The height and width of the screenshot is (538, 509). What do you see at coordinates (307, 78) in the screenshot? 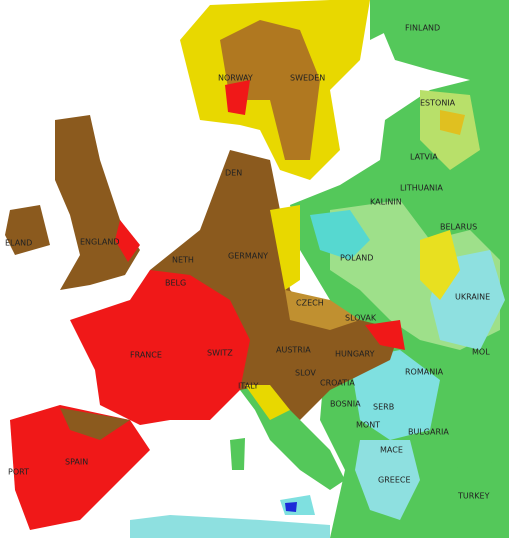
I see `country-label: SWEDEN` at bounding box center [307, 78].